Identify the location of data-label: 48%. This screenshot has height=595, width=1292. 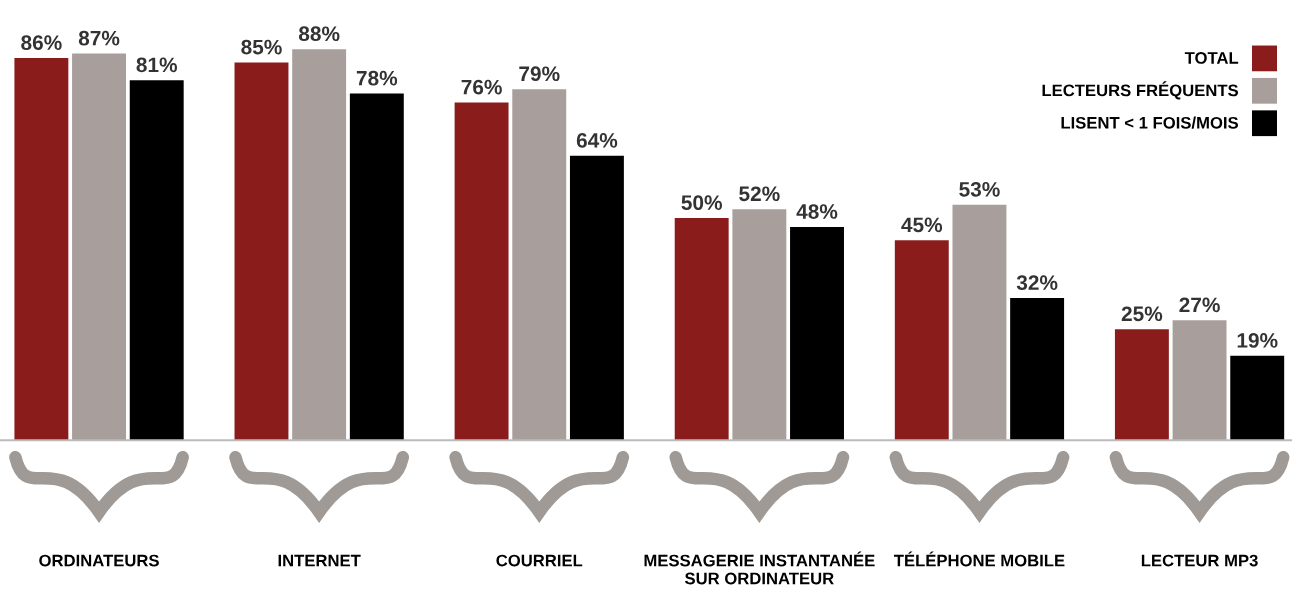
(817, 211).